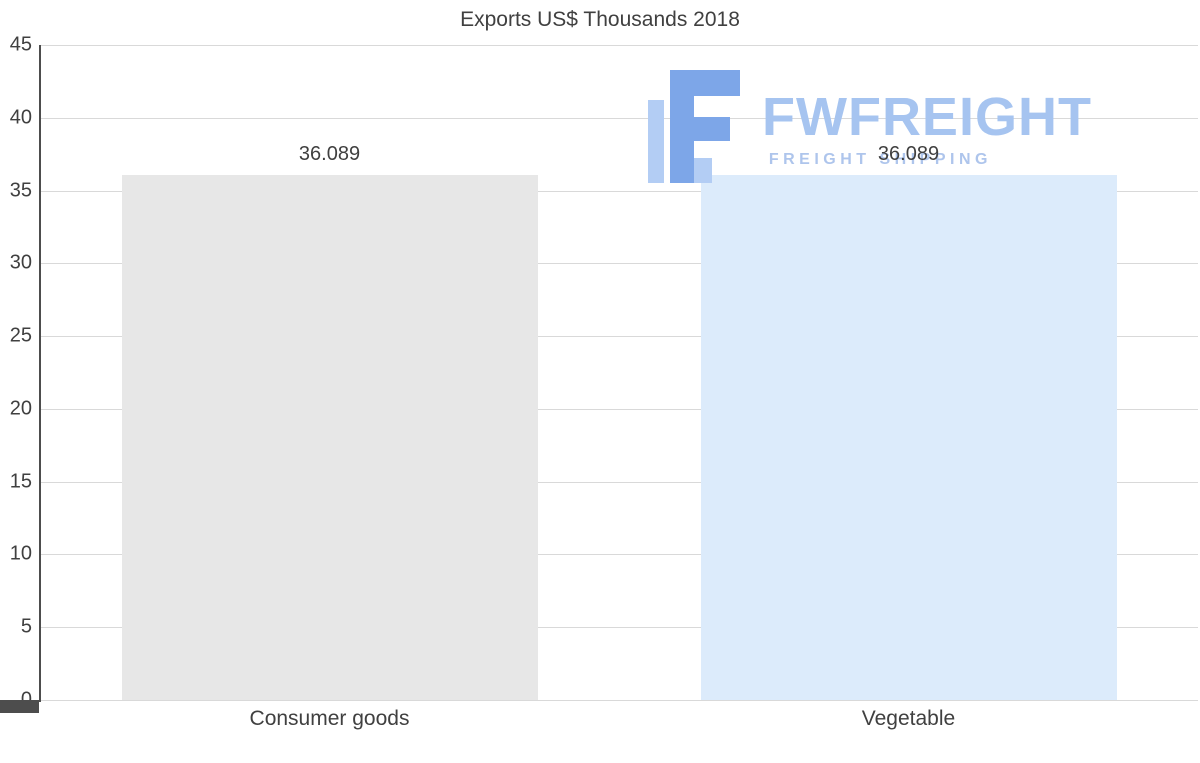  I want to click on fwfreight-watermark: FWFREIGHT FREIGHT SHIPPING, so click(870, 126).